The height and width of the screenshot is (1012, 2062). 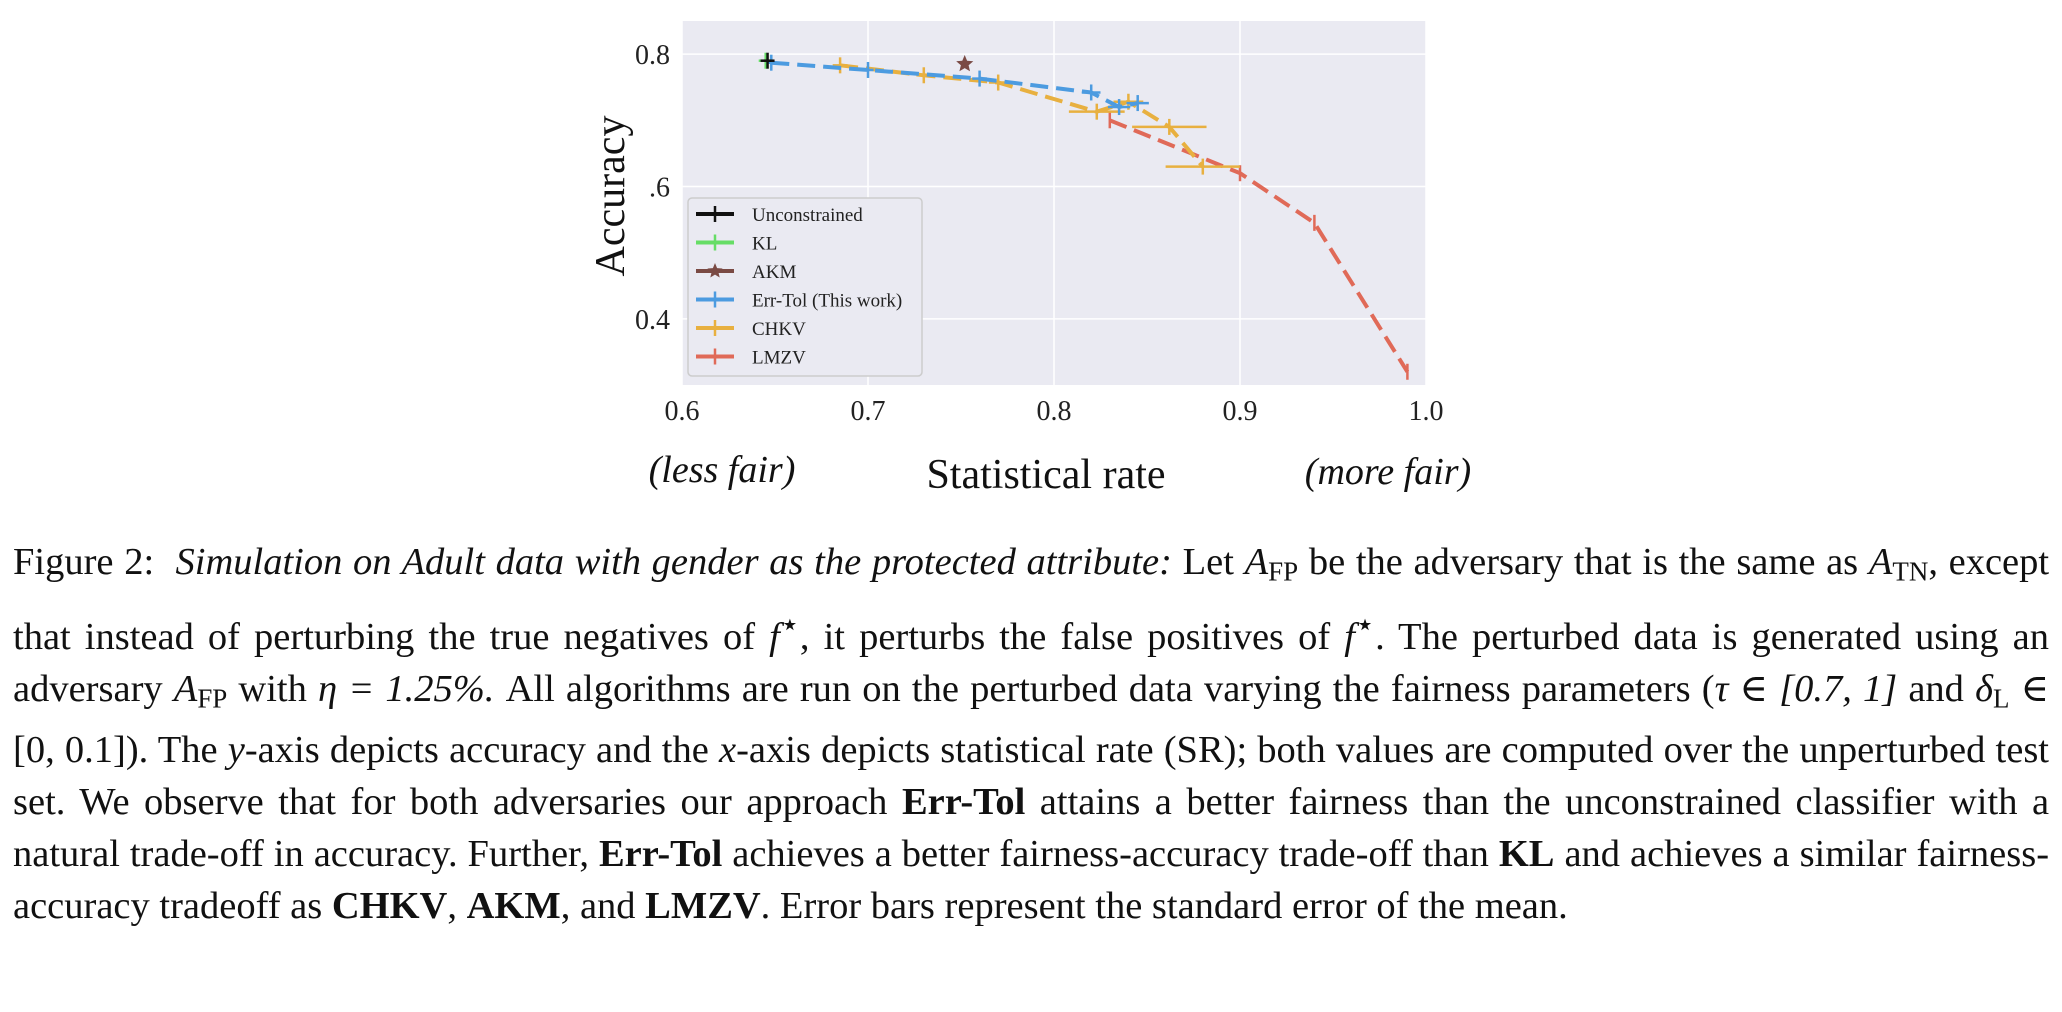 I want to click on x-tick-label: 0.6, so click(x=682, y=411).